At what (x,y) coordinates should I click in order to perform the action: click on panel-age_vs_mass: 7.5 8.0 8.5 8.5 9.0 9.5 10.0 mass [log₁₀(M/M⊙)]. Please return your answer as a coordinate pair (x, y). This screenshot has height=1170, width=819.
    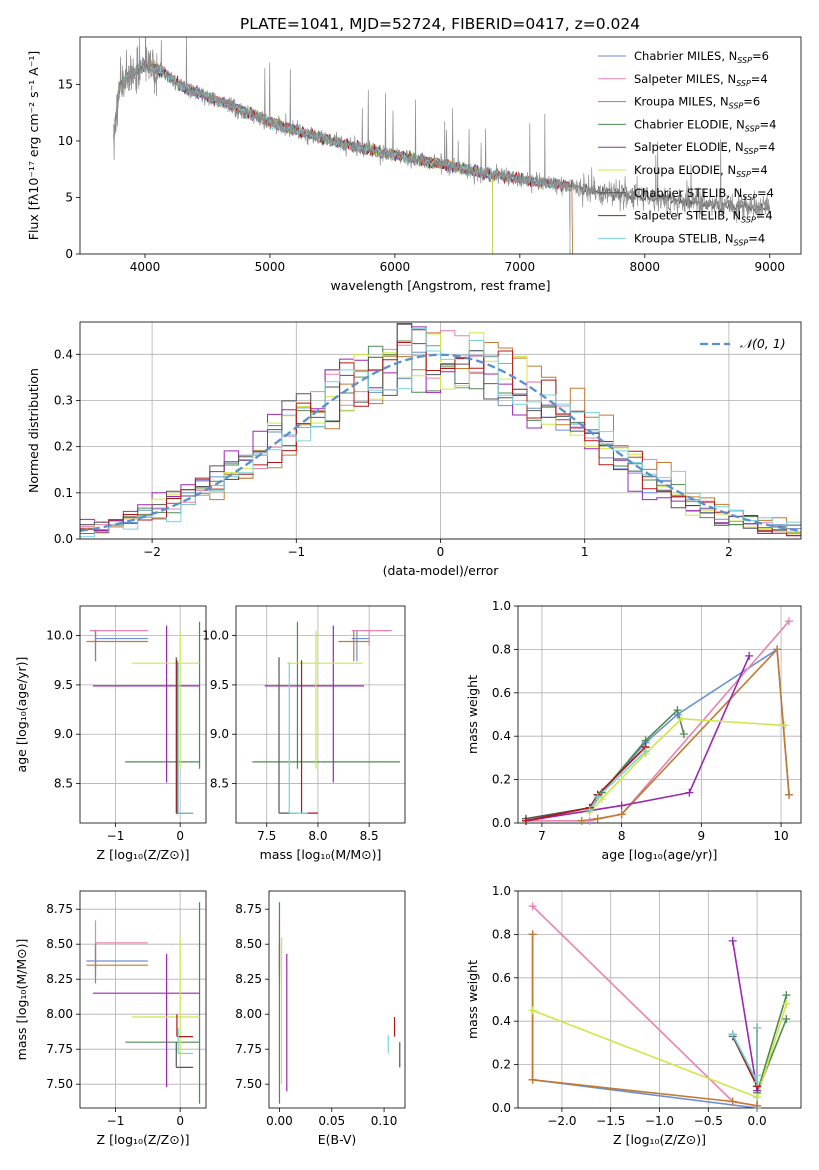
    Looking at the image, I should click on (304, 733).